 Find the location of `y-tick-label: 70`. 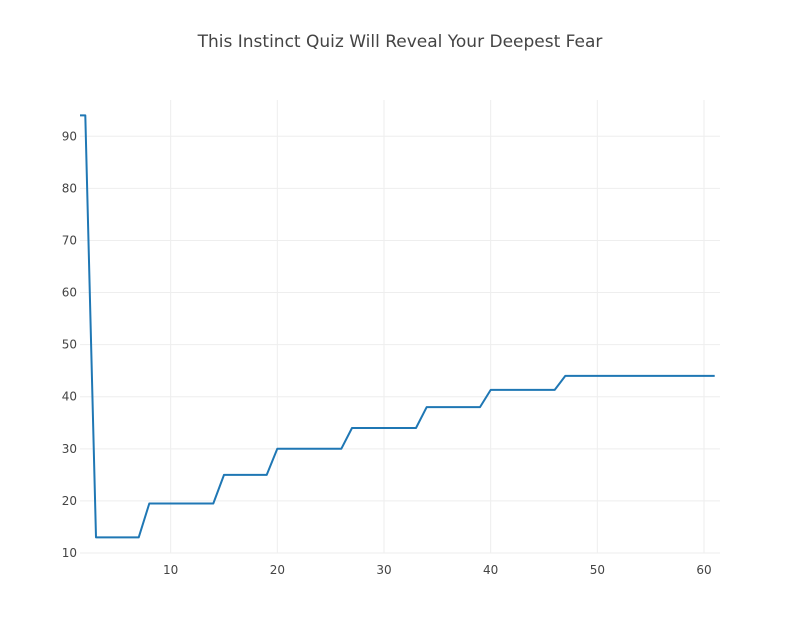

y-tick-label: 70 is located at coordinates (69, 240).